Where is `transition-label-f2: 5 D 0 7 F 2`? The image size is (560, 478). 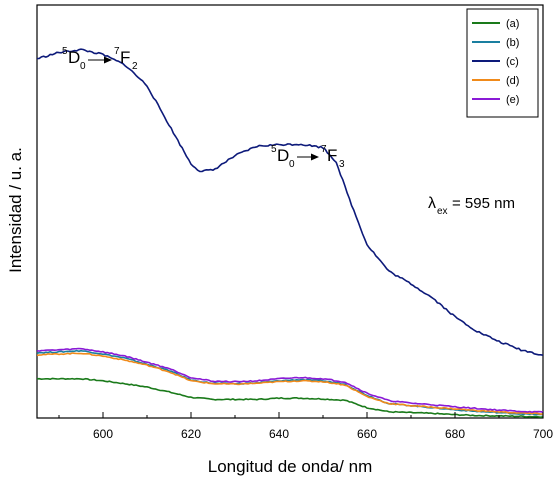
transition-label-f2: 5 D 0 7 F 2 is located at coordinates (100, 59).